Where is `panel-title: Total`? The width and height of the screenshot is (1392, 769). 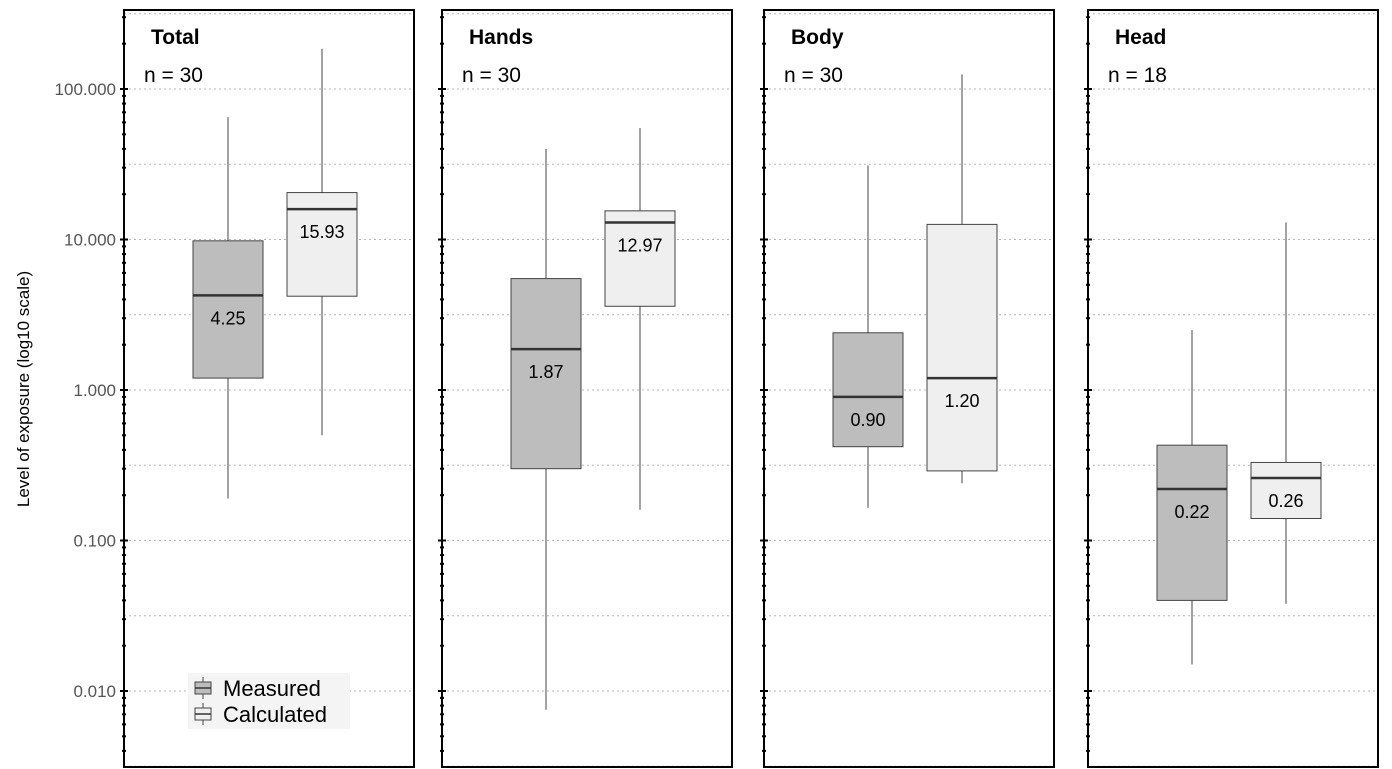
panel-title: Total is located at coordinates (175, 37).